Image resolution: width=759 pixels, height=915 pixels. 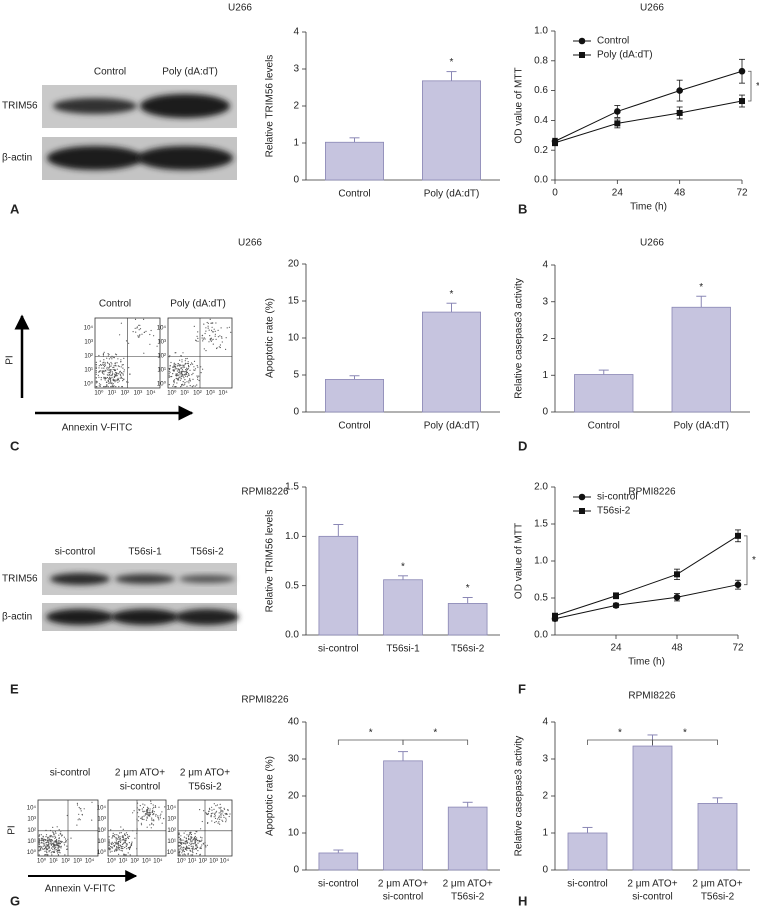 I want to click on y-tick-label: 0.5, so click(x=292, y=585).